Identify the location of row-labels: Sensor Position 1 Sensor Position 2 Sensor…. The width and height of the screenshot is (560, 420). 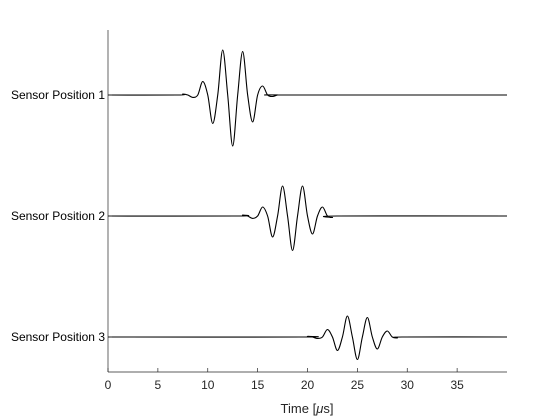
(61, 216).